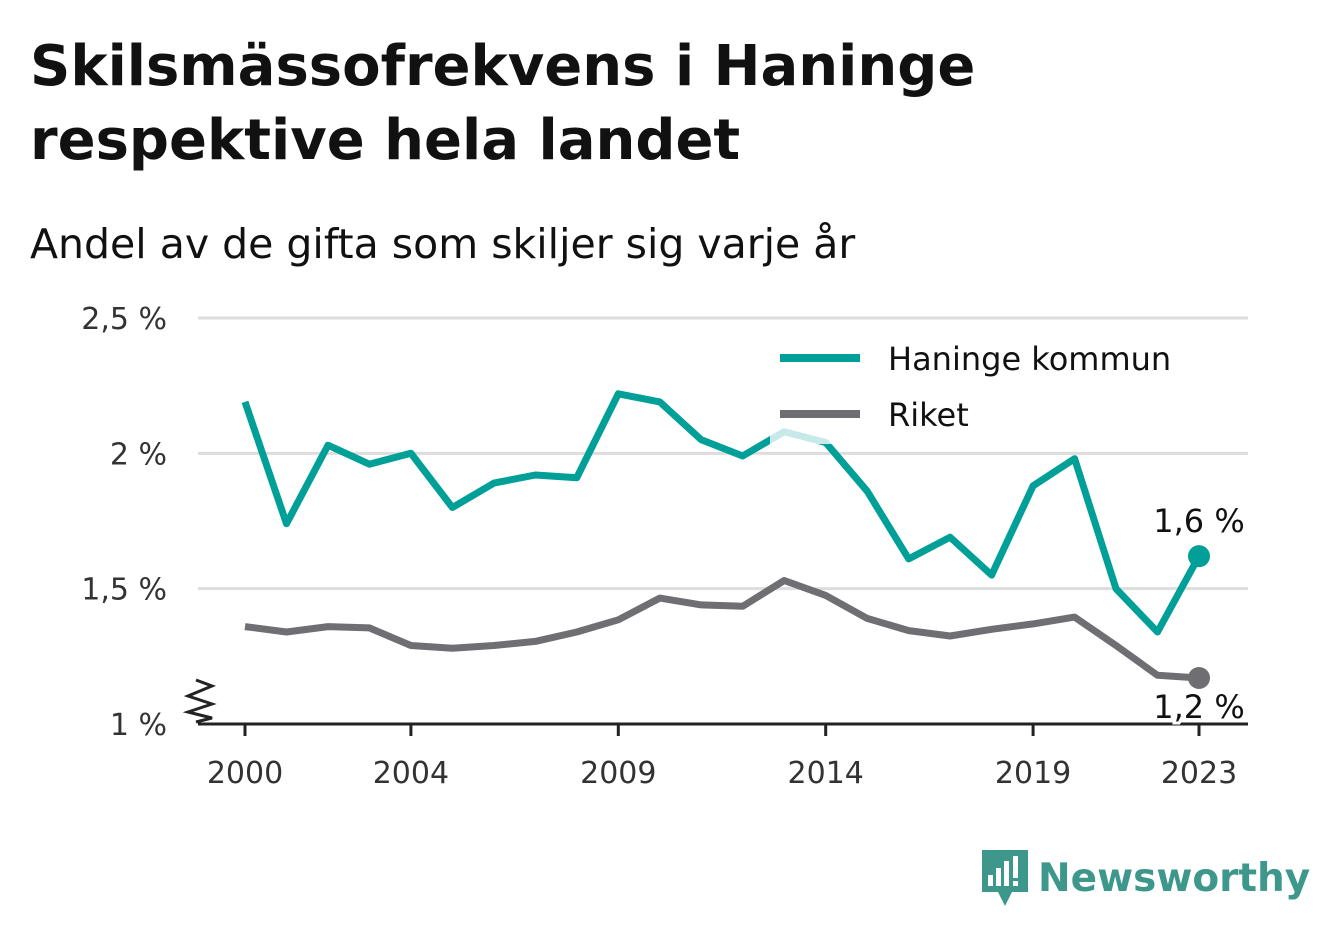 This screenshot has width=1322, height=939. What do you see at coordinates (411, 773) in the screenshot?
I see `x-tick-label: 2004` at bounding box center [411, 773].